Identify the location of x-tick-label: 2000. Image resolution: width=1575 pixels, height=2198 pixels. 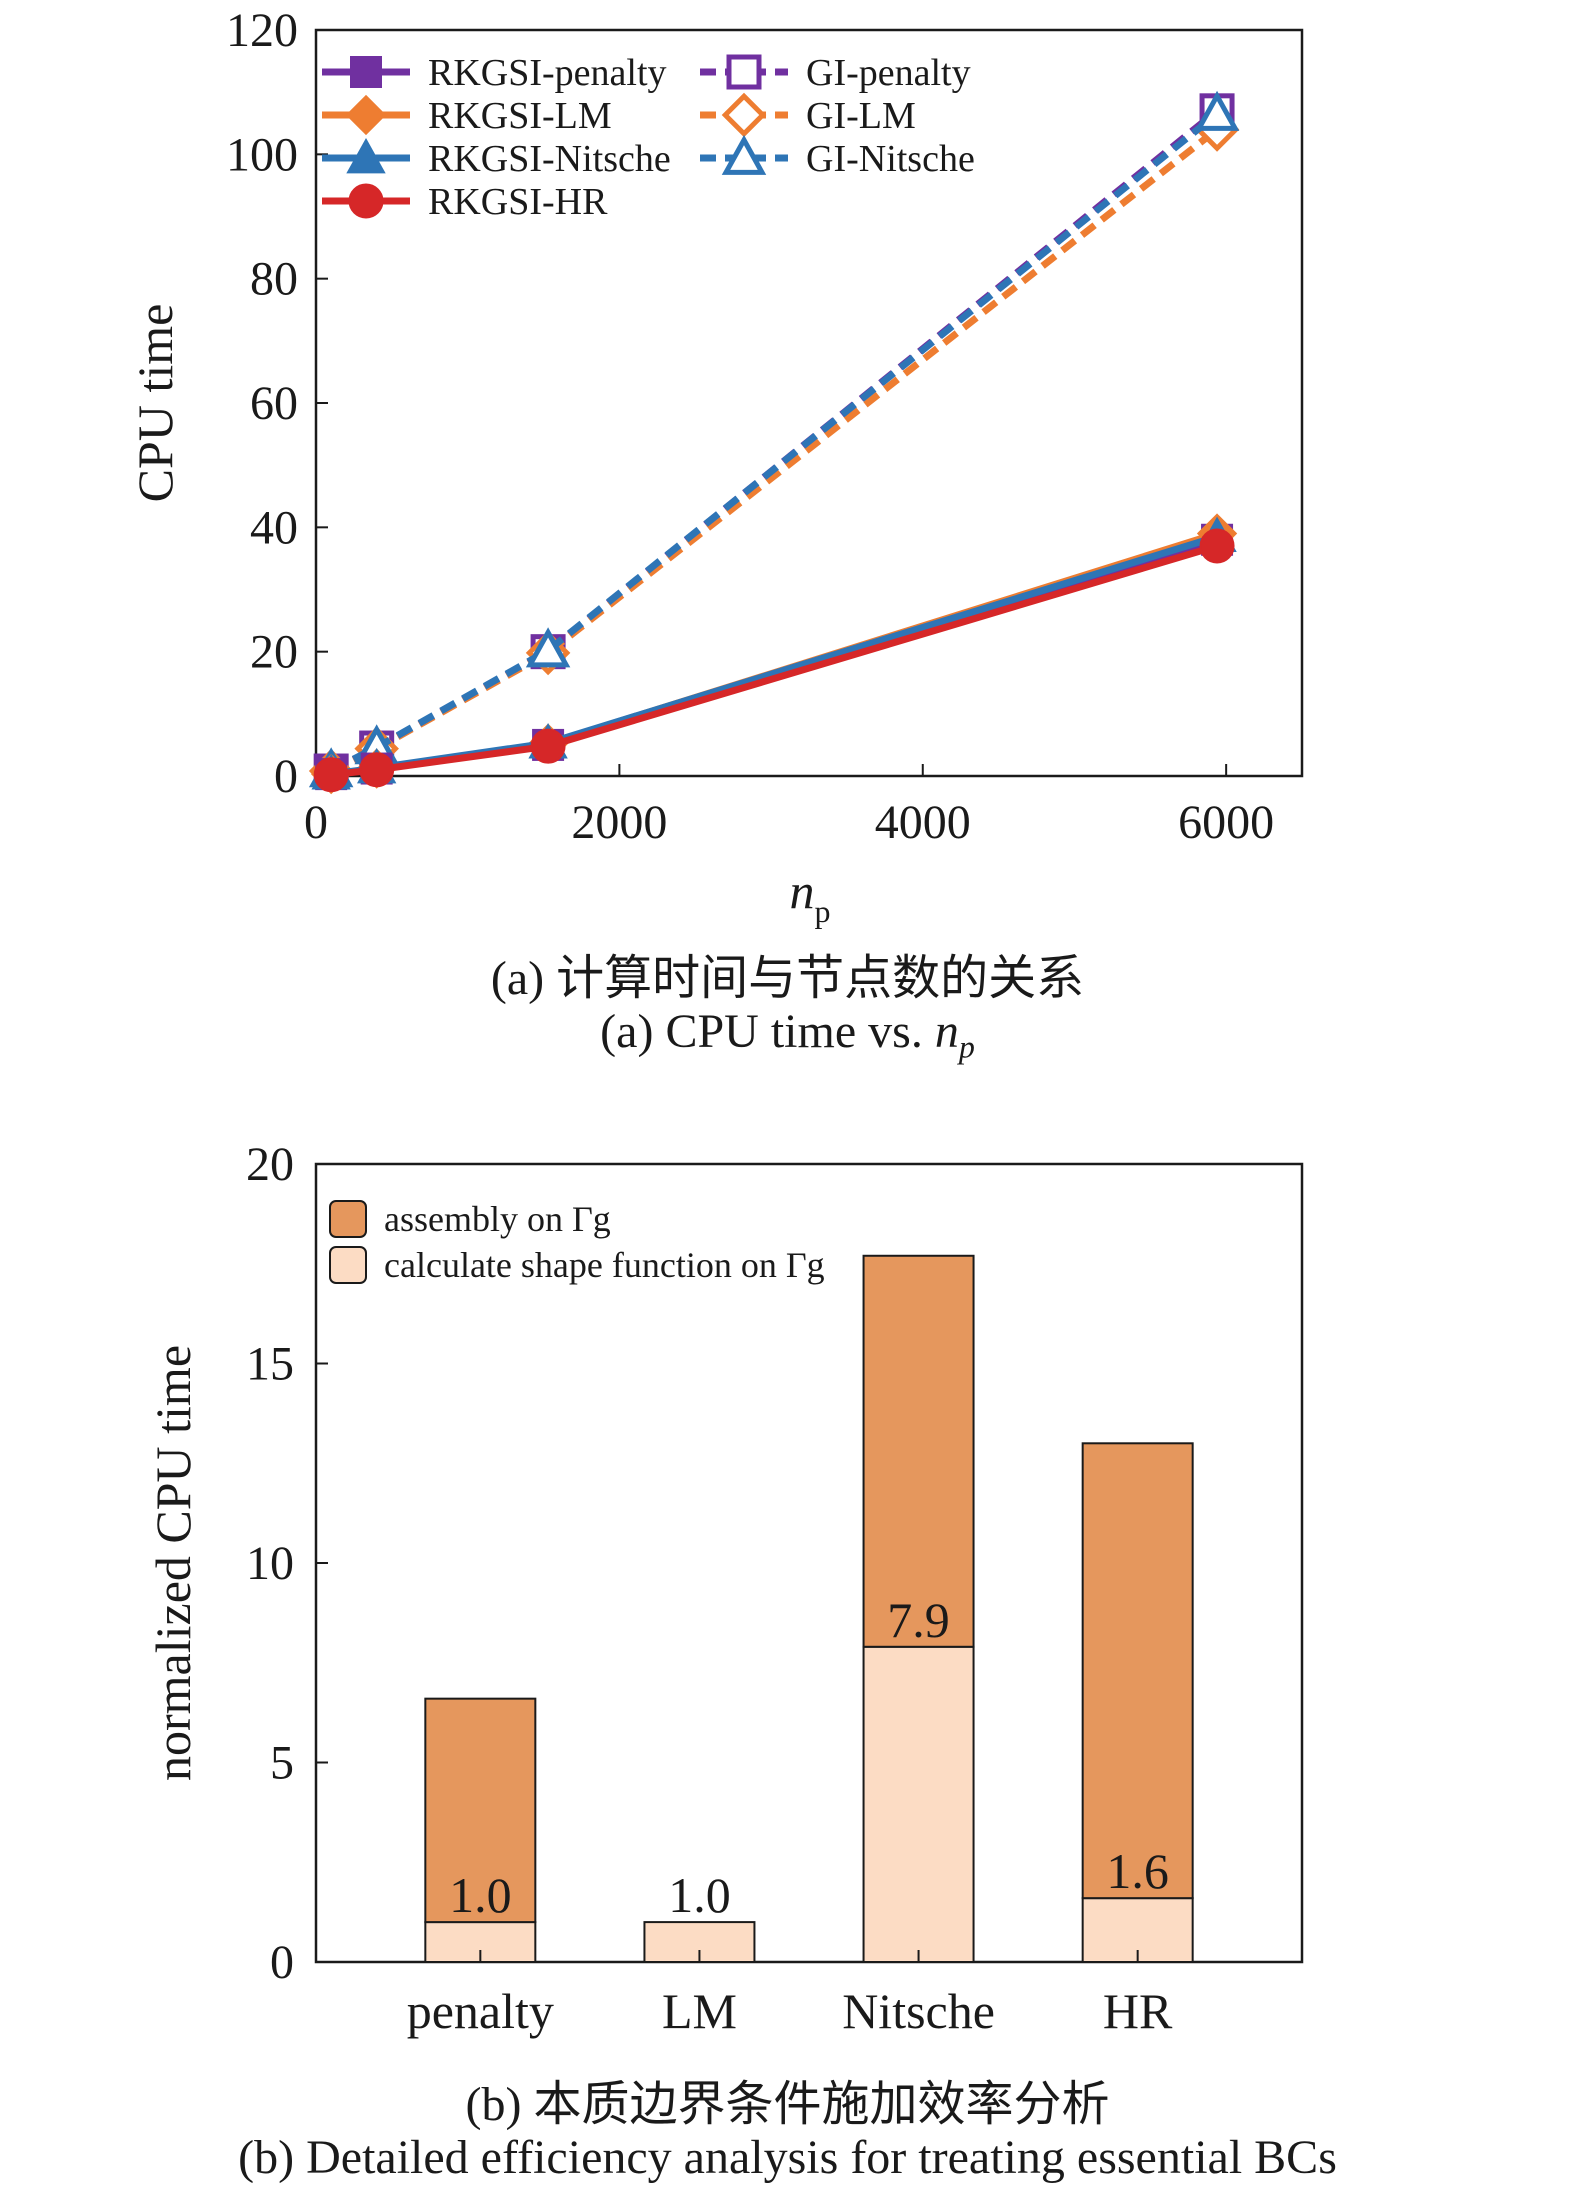
(619, 822).